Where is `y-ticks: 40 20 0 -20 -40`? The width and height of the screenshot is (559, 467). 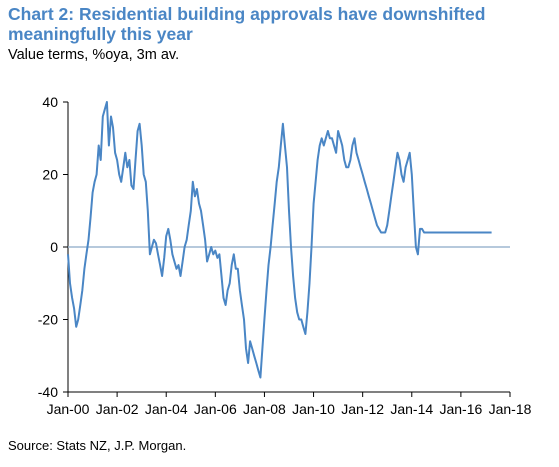
y-ticks: 40 20 0 -20 -40 is located at coordinates (53, 247).